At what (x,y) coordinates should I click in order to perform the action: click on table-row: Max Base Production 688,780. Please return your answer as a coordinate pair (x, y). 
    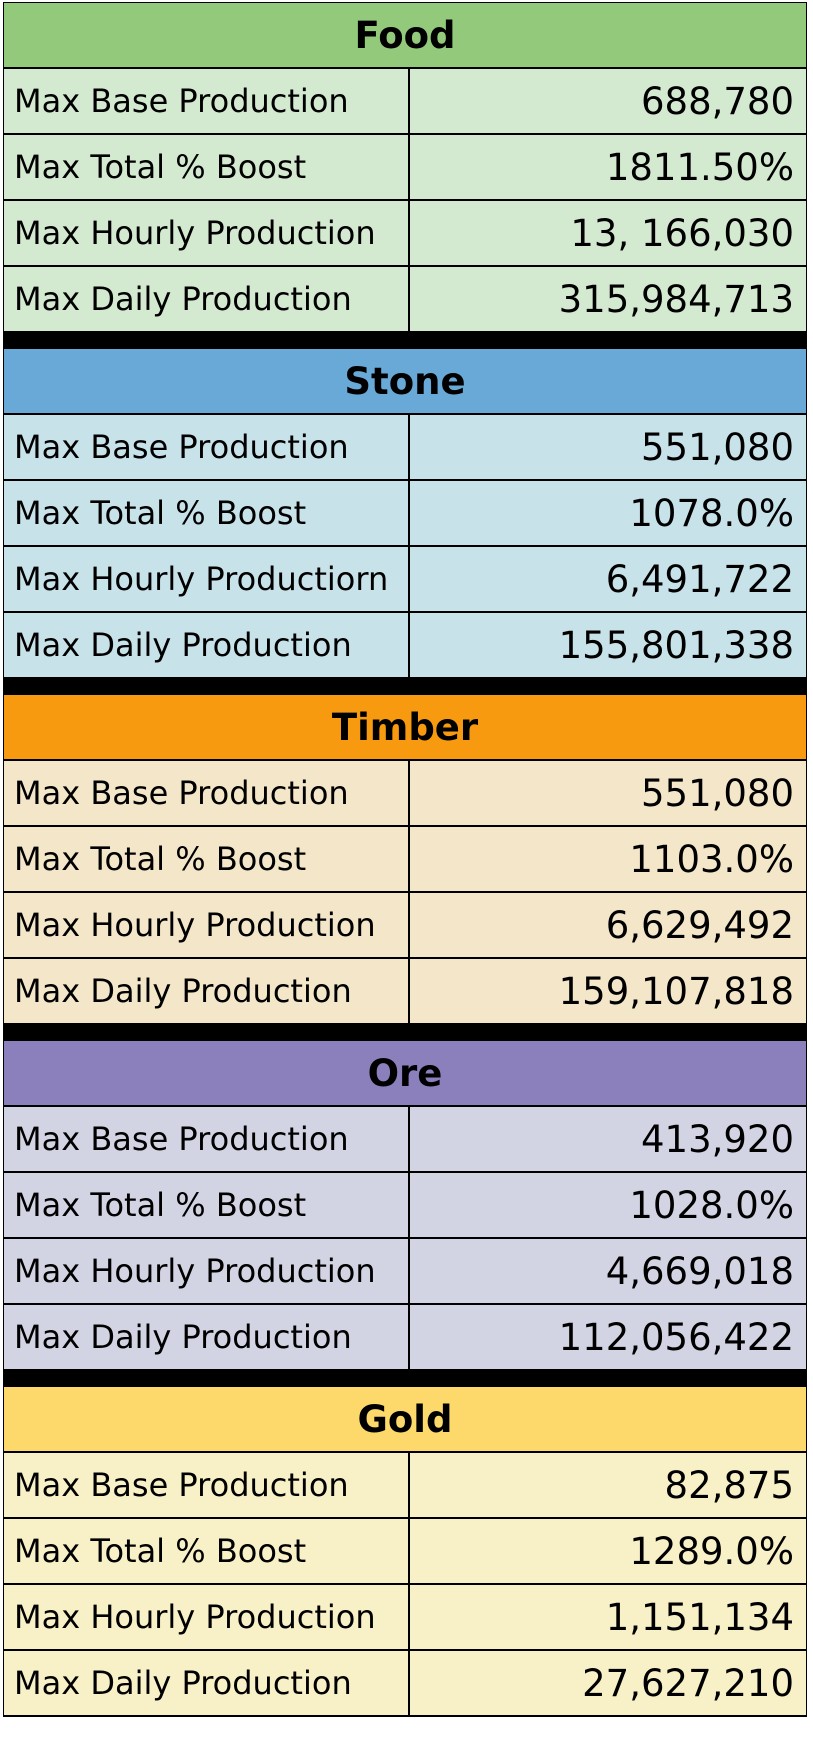
    Looking at the image, I should click on (405, 101).